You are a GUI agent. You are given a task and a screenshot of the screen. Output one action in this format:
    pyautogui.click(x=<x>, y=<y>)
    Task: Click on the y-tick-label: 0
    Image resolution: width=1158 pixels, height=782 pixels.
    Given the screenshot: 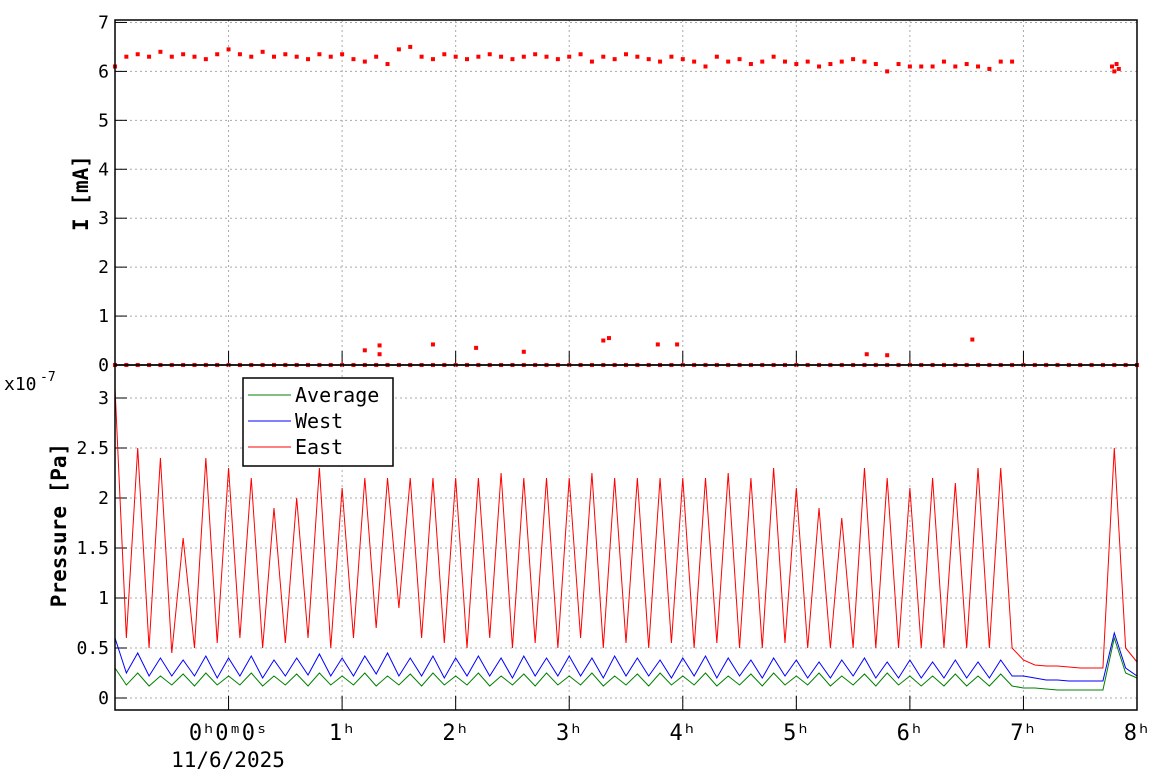 What is the action you would take?
    pyautogui.click(x=103, y=365)
    